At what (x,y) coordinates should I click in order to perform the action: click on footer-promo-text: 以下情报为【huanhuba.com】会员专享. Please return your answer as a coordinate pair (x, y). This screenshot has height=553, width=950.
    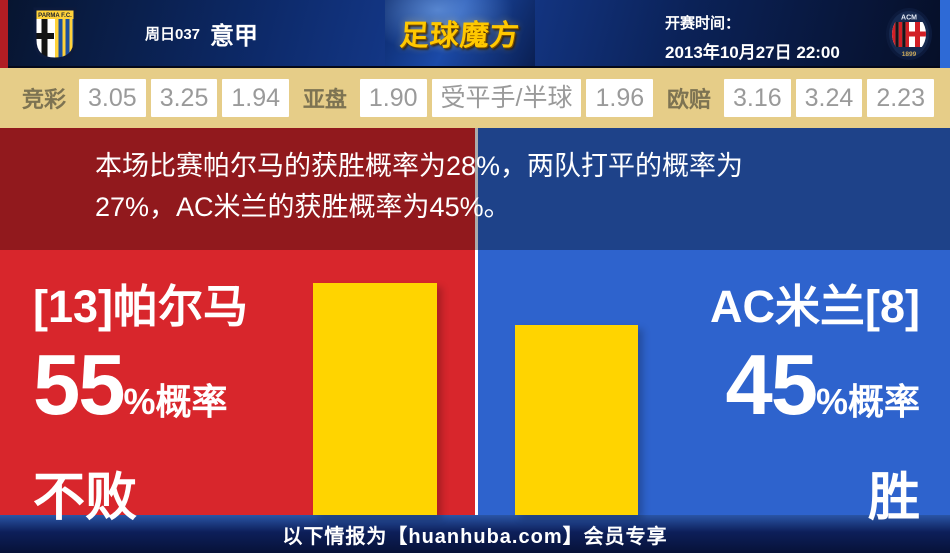
    Looking at the image, I should click on (475, 536).